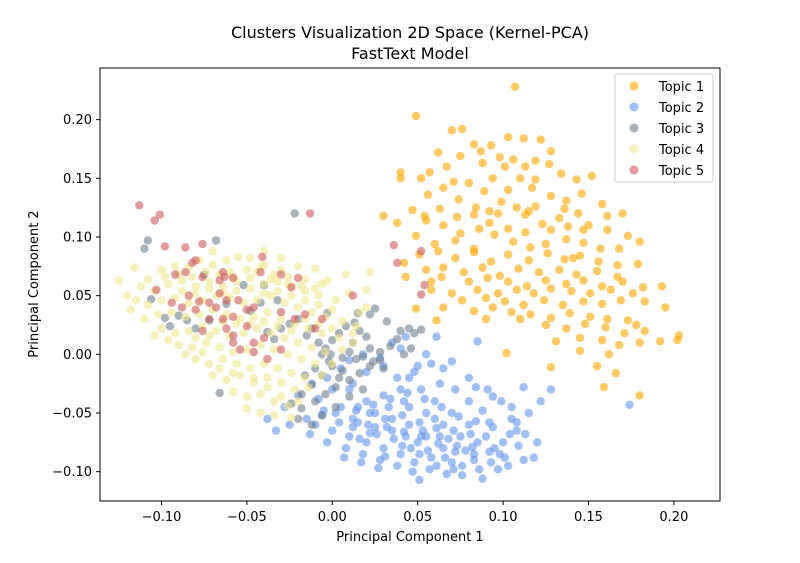  Describe the element at coordinates (681, 150) in the screenshot. I see `legend-label-topic-4: Topic 4` at that location.